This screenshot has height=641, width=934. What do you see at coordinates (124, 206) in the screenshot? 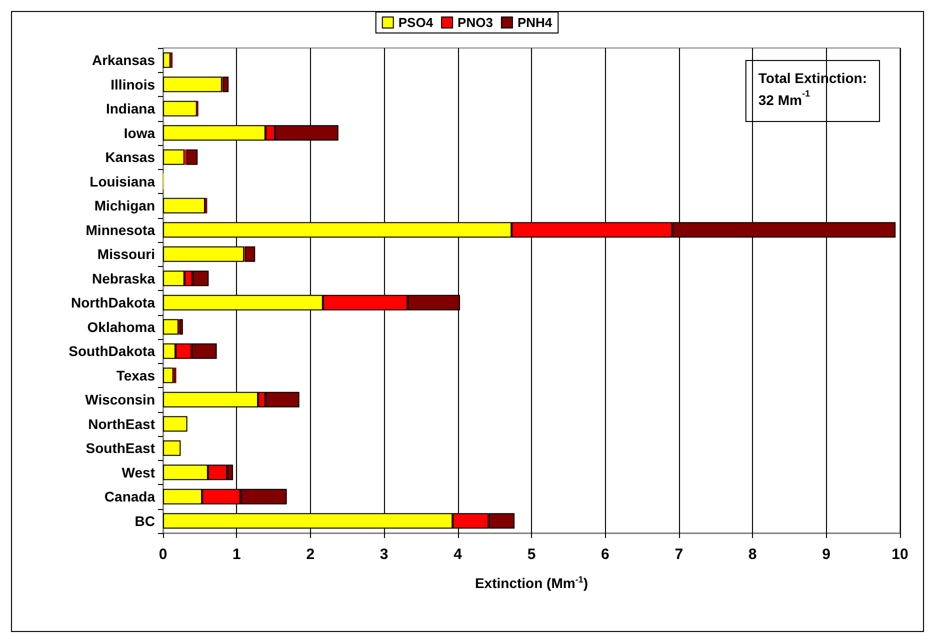
I see `y-tick-label: Michigan` at bounding box center [124, 206].